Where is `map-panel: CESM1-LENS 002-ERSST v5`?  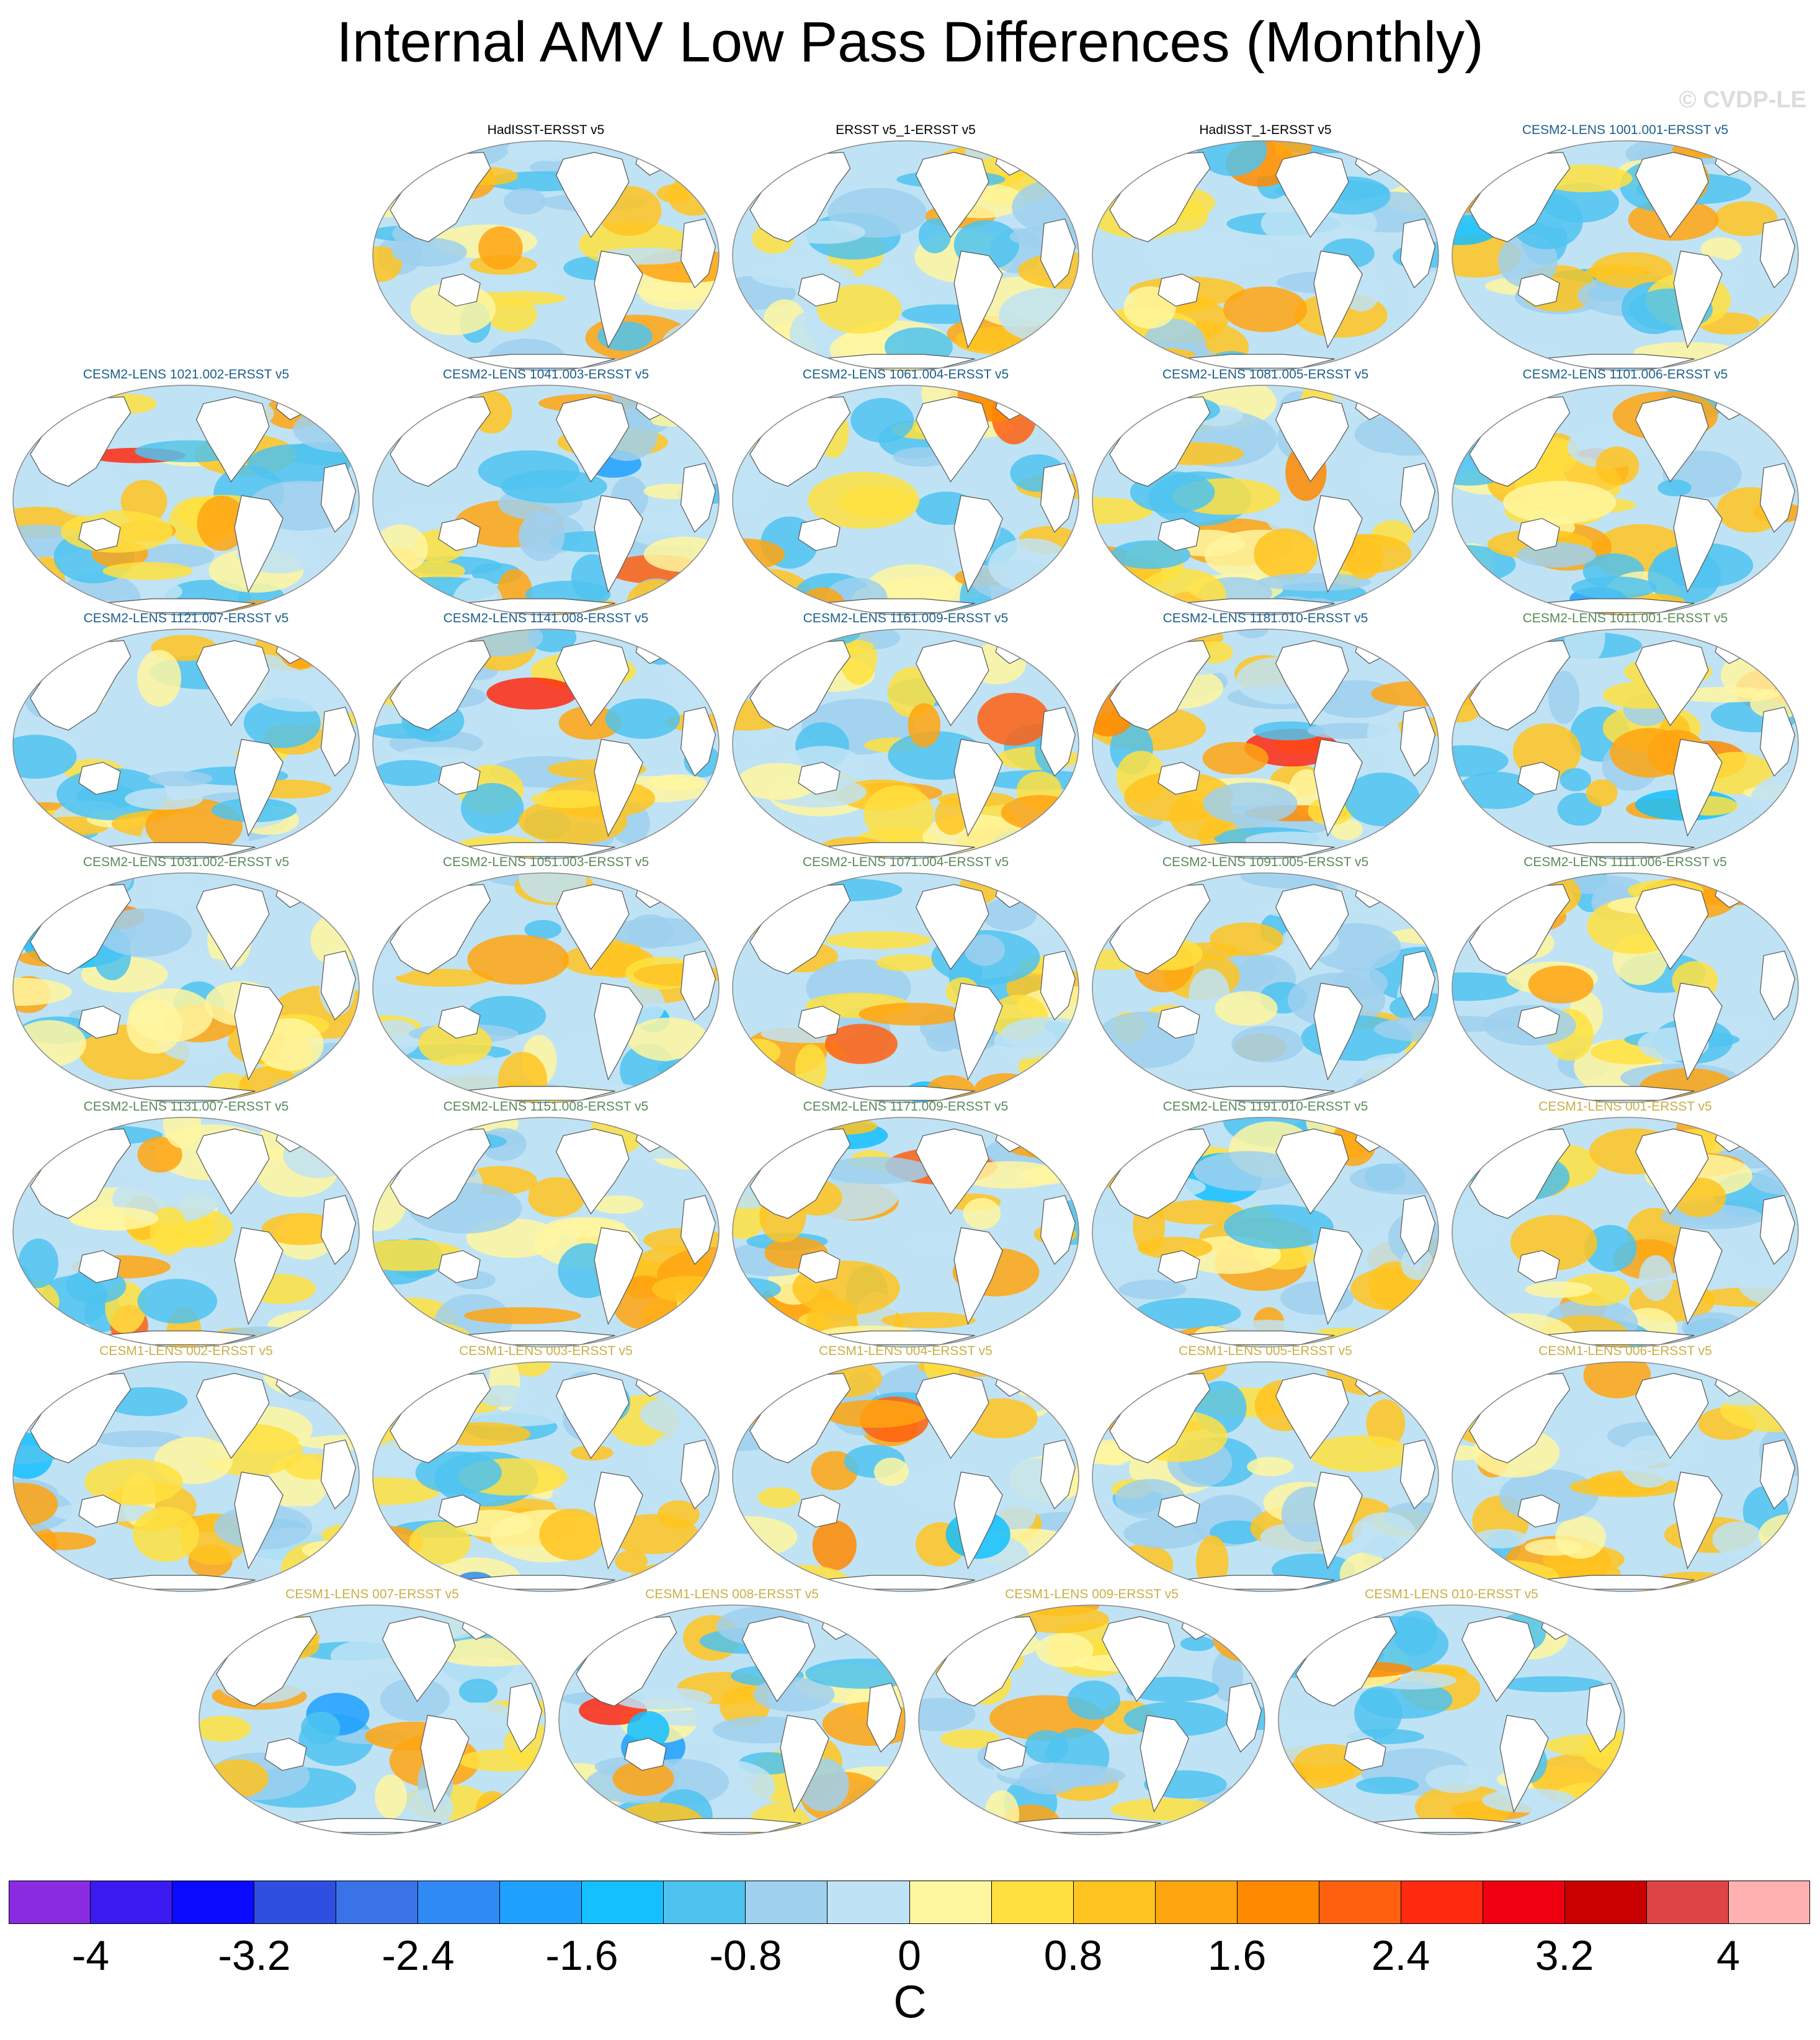 map-panel: CESM1-LENS 002-ERSST v5 is located at coordinates (186, 1468).